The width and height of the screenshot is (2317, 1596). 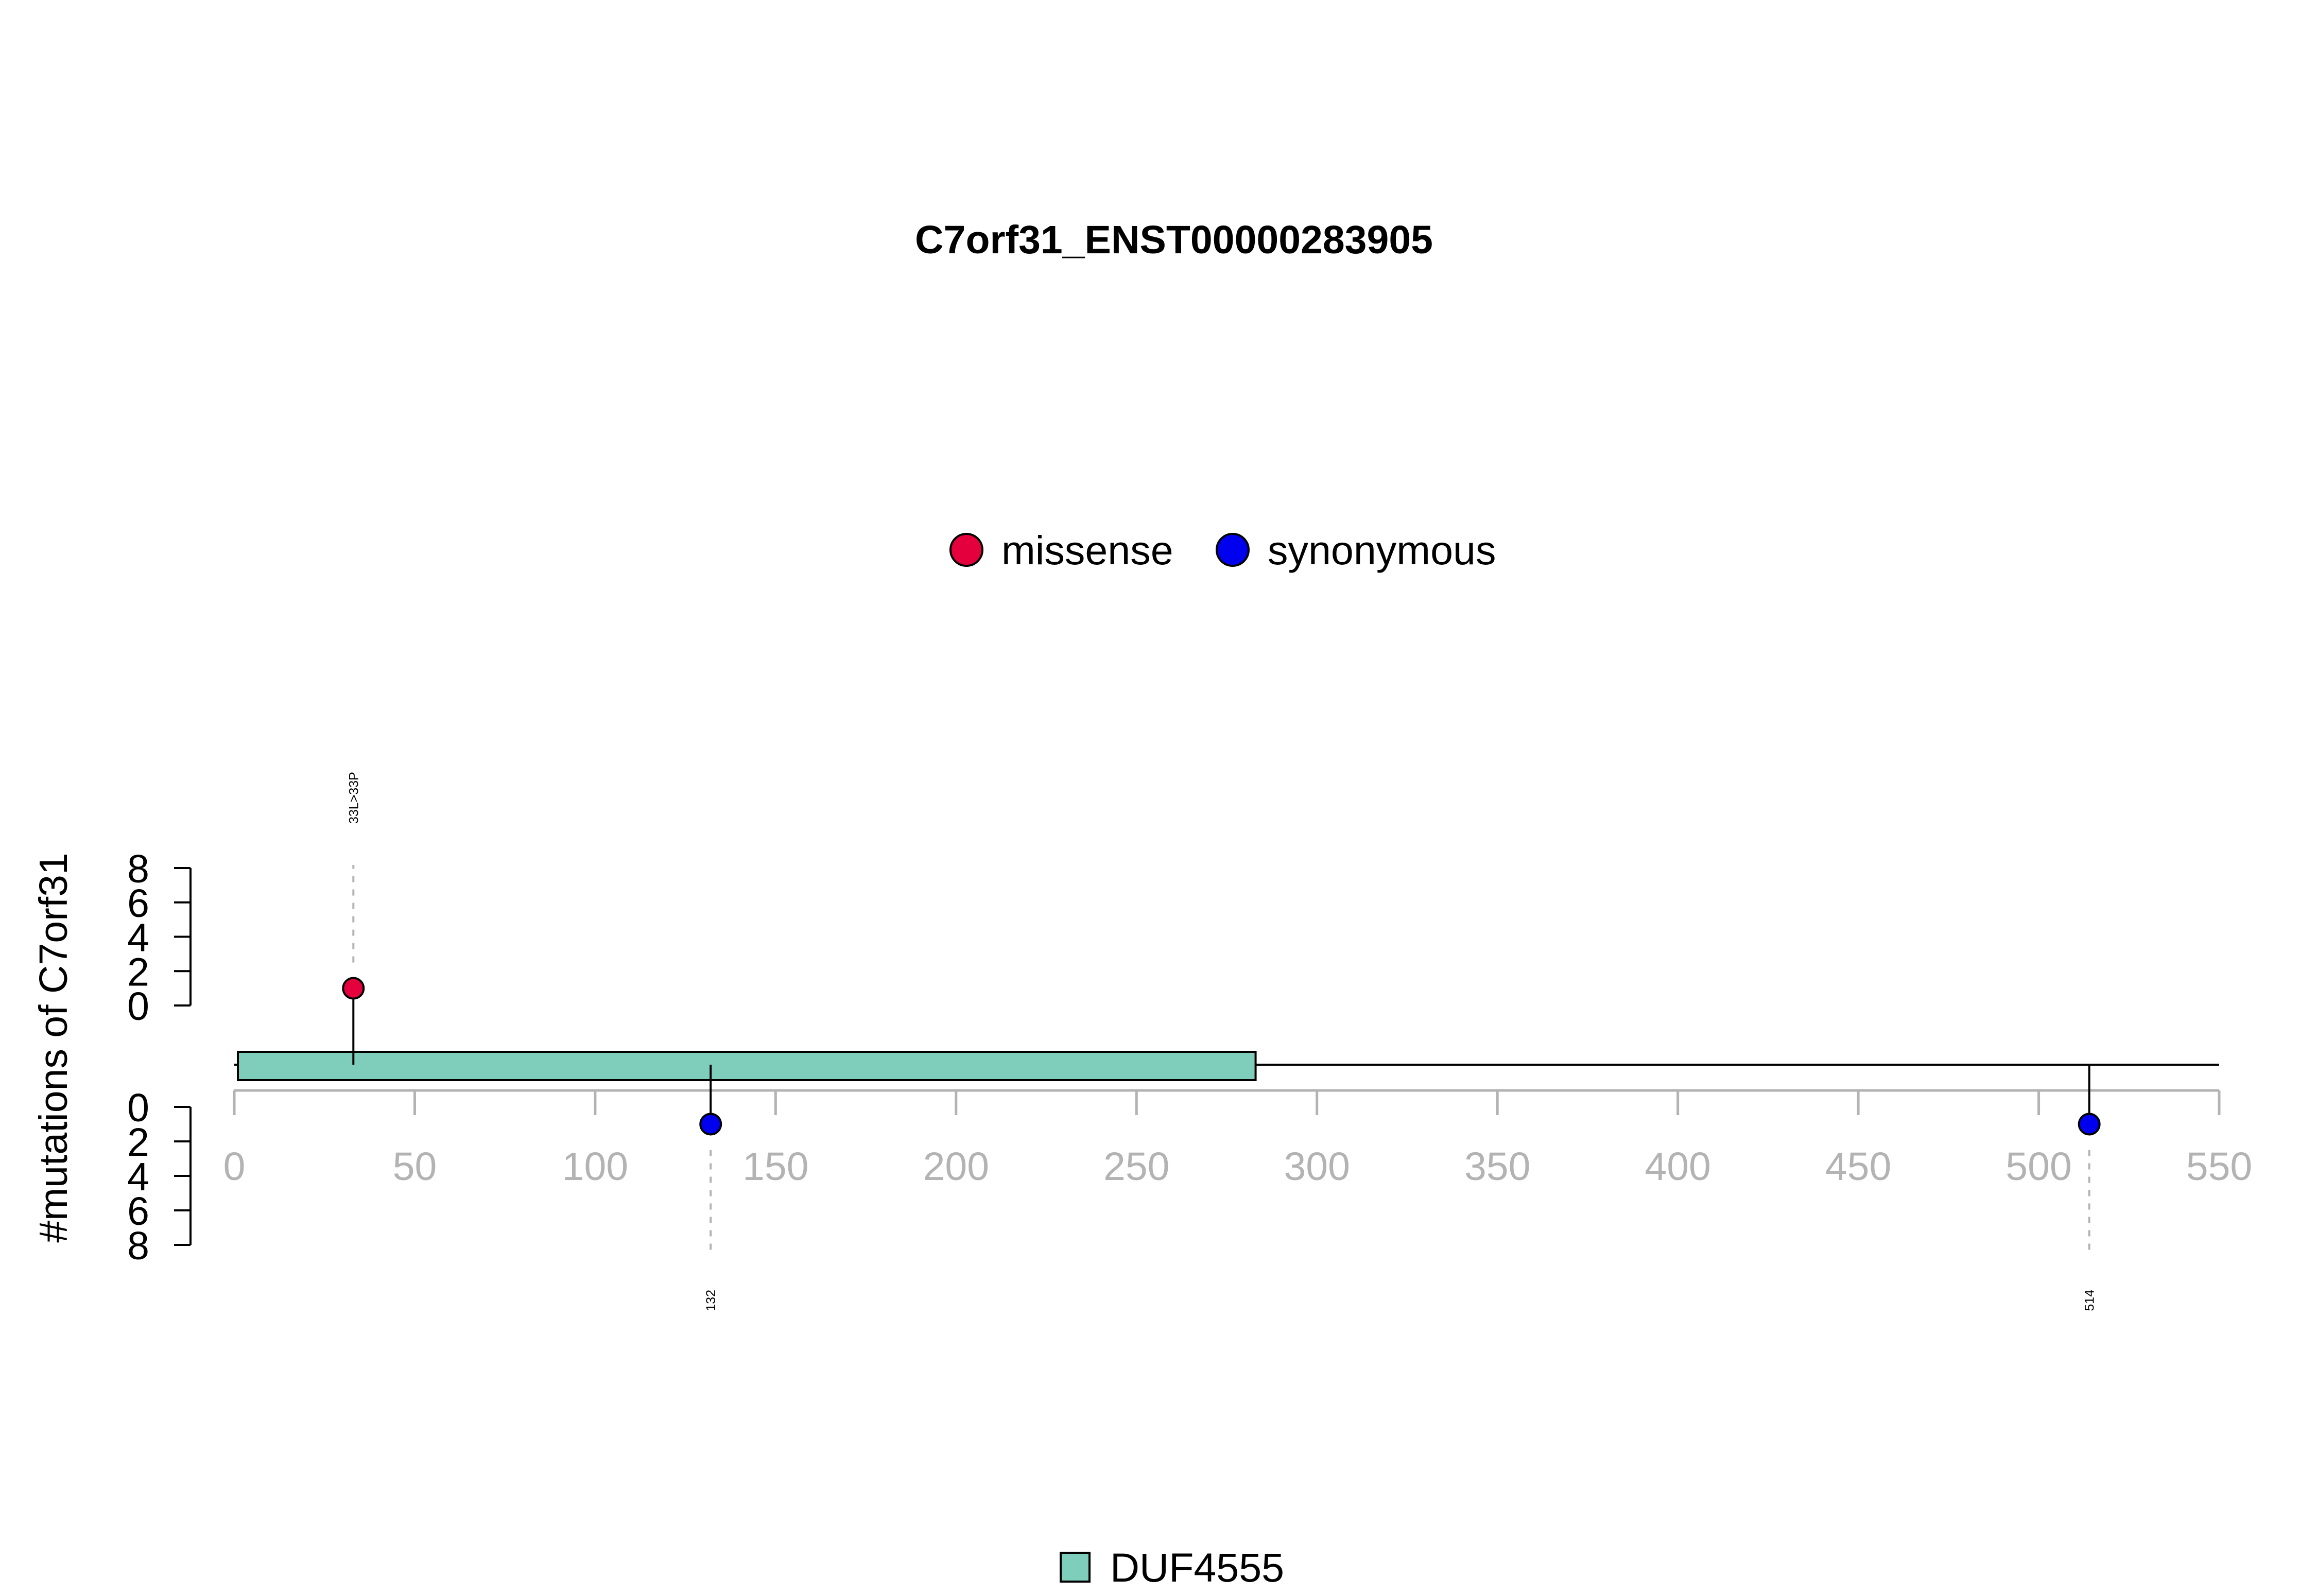 I want to click on chart-title: C7orf31_ENST00000283905, so click(x=1174, y=240).